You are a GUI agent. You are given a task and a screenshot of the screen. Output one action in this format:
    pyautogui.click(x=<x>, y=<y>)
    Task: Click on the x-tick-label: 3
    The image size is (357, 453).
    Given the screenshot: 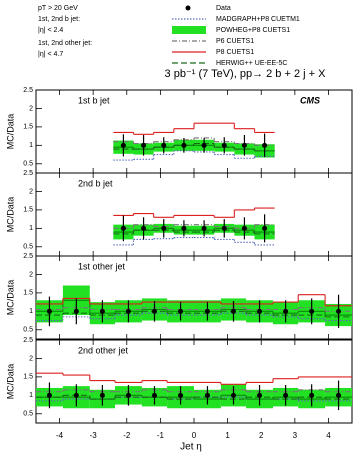 What is the action you would take?
    pyautogui.click(x=295, y=435)
    